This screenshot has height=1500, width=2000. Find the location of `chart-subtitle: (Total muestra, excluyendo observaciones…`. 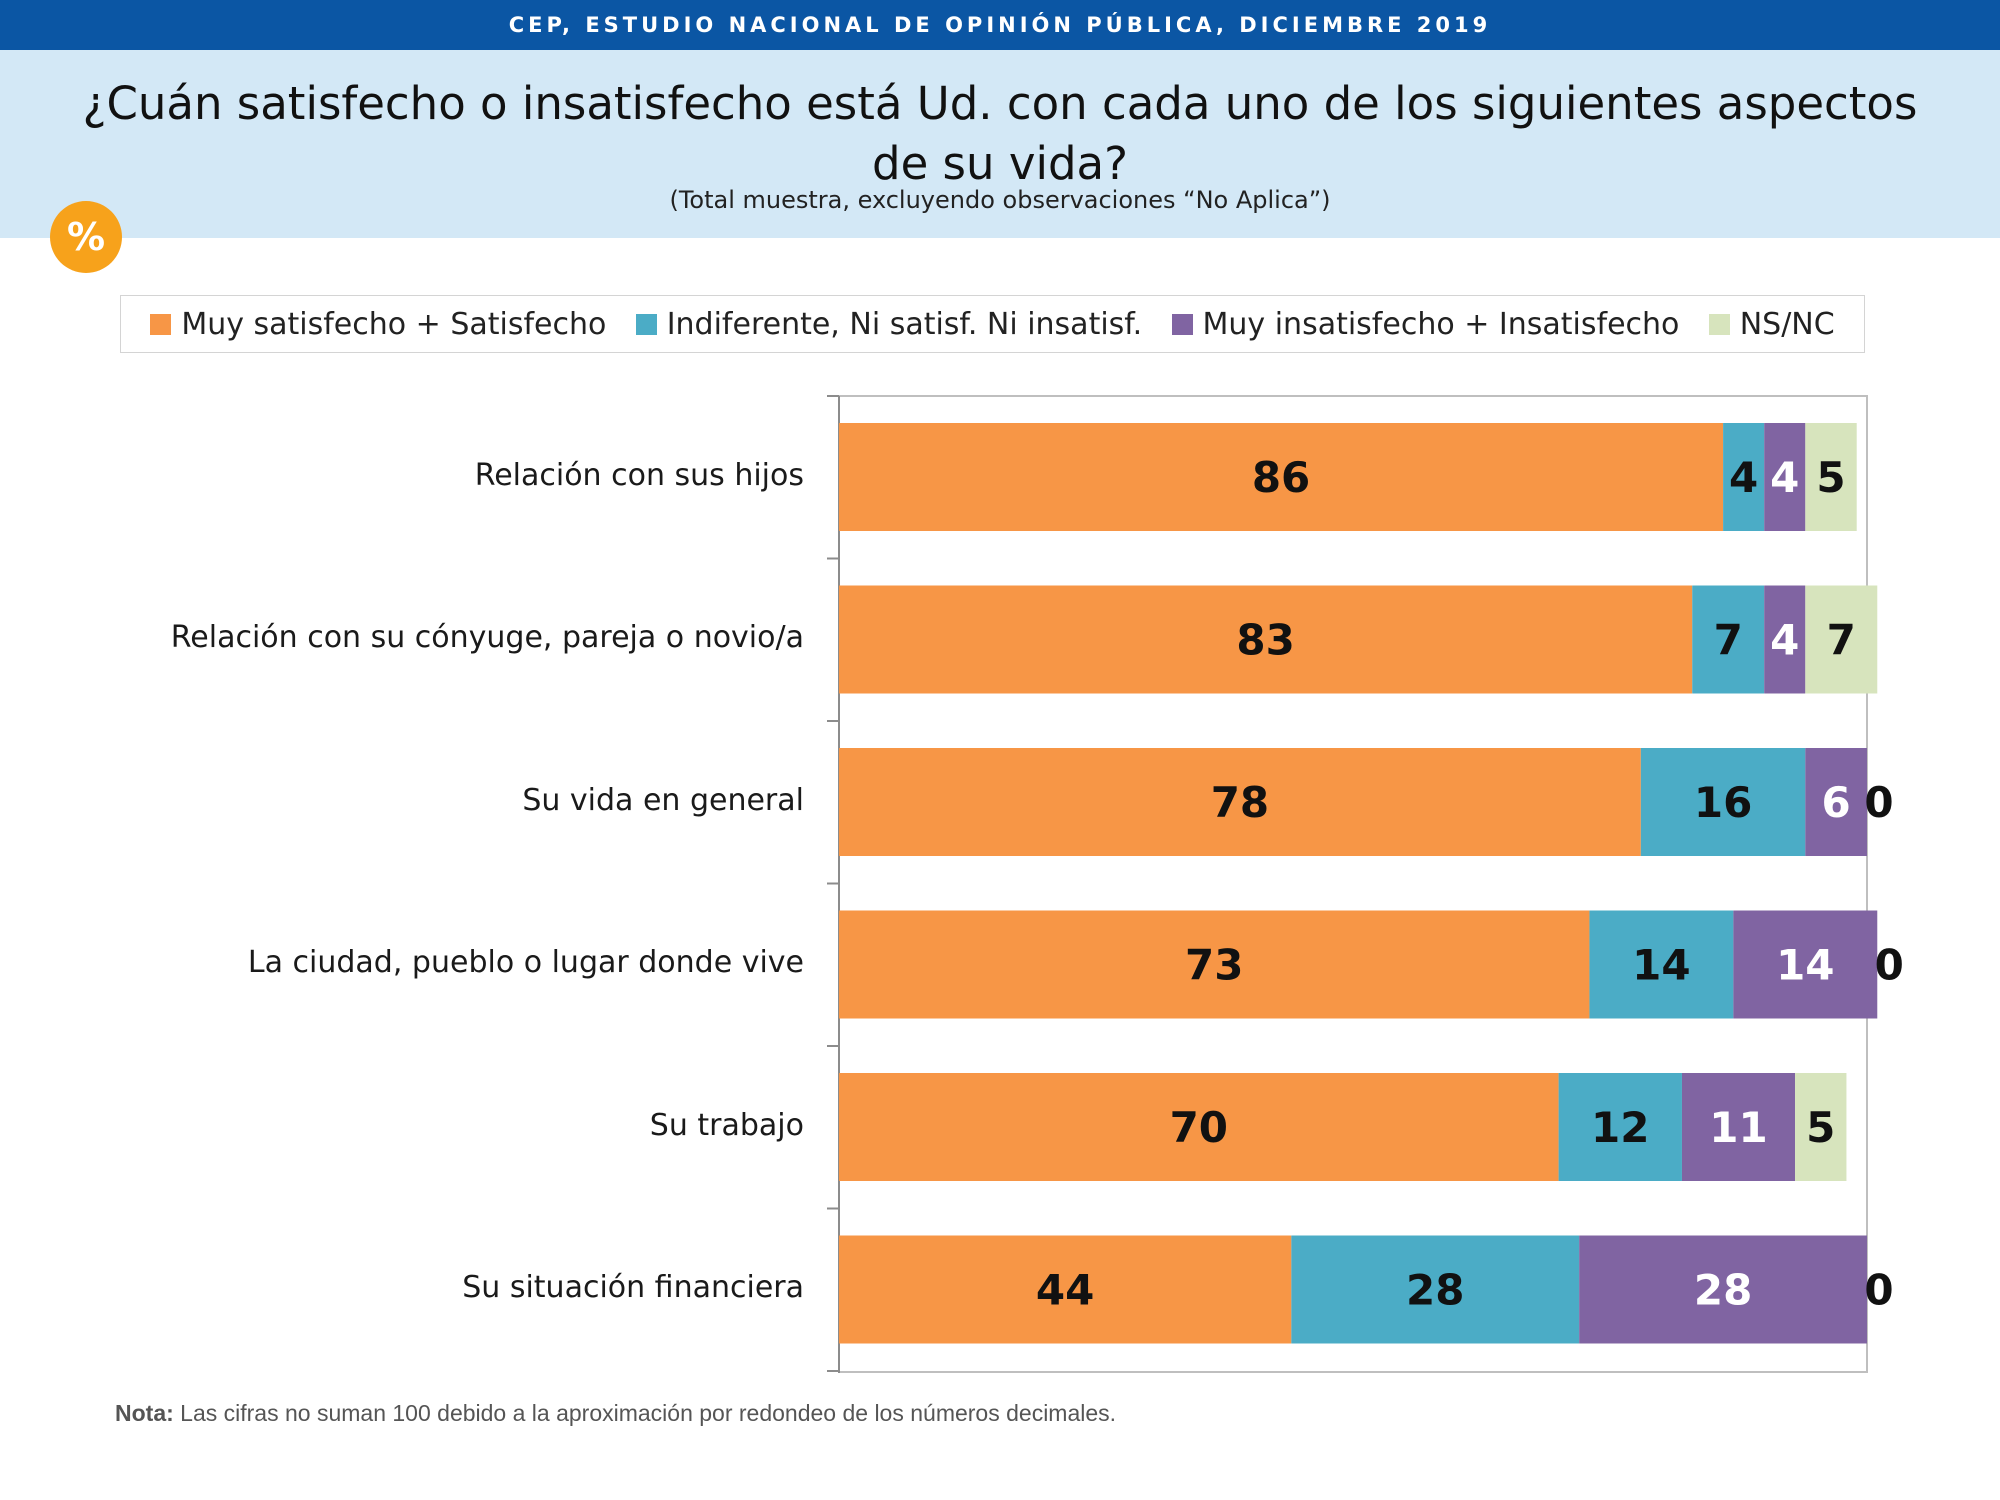

chart-subtitle: (Total muestra, excluyendo observaciones… is located at coordinates (1000, 200).